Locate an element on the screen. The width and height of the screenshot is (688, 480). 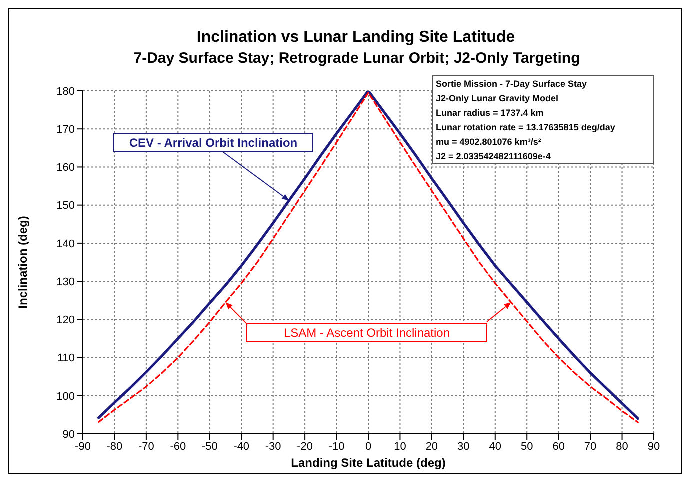
y-tick-label: 180 is located at coordinates (65, 92).